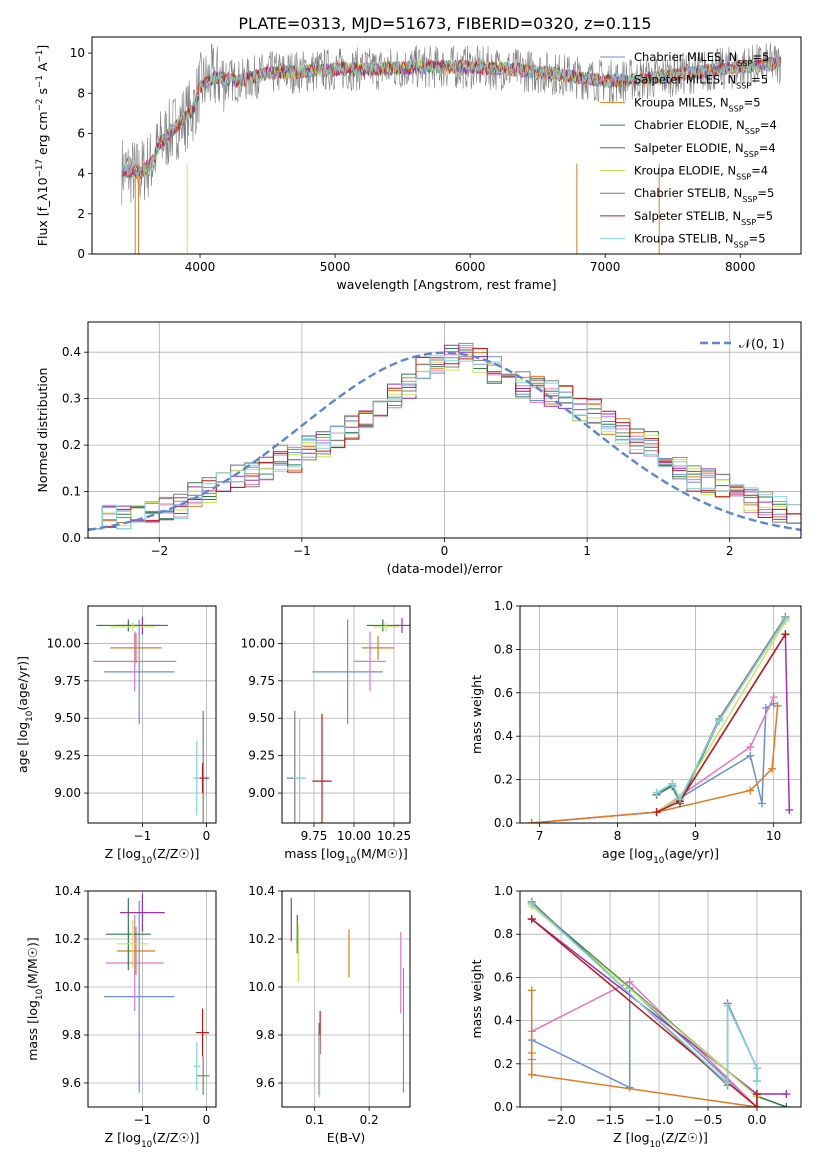  What do you see at coordinates (705, 127) in the screenshot?
I see `legend-label: Chabrier ELODIE, NSSP=4` at bounding box center [705, 127].